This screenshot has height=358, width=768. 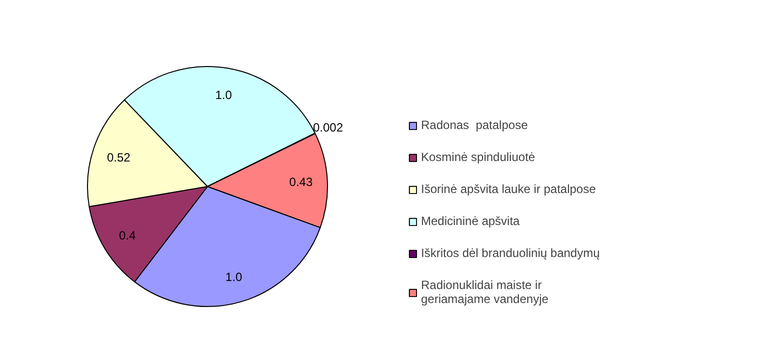 What do you see at coordinates (510, 253) in the screenshot?
I see `legend-label: Iškritos dėl branduolinių bandymų` at bounding box center [510, 253].